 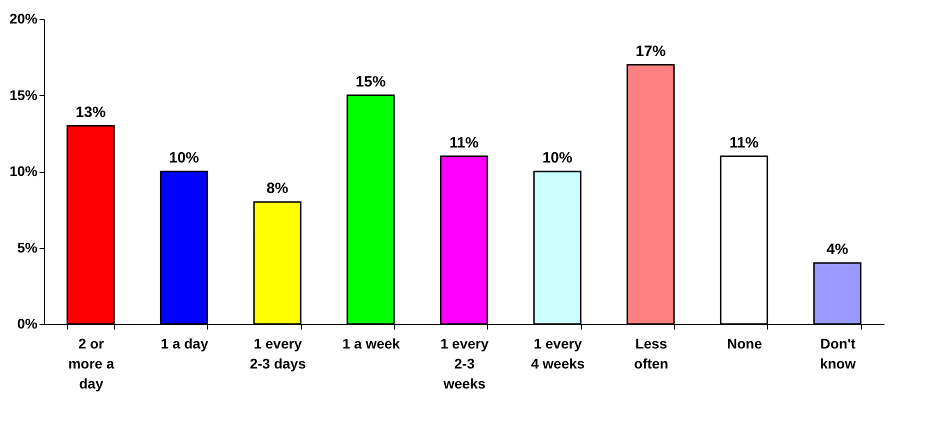 What do you see at coordinates (371, 344) in the screenshot?
I see `x-tick-label: 1 a week` at bounding box center [371, 344].